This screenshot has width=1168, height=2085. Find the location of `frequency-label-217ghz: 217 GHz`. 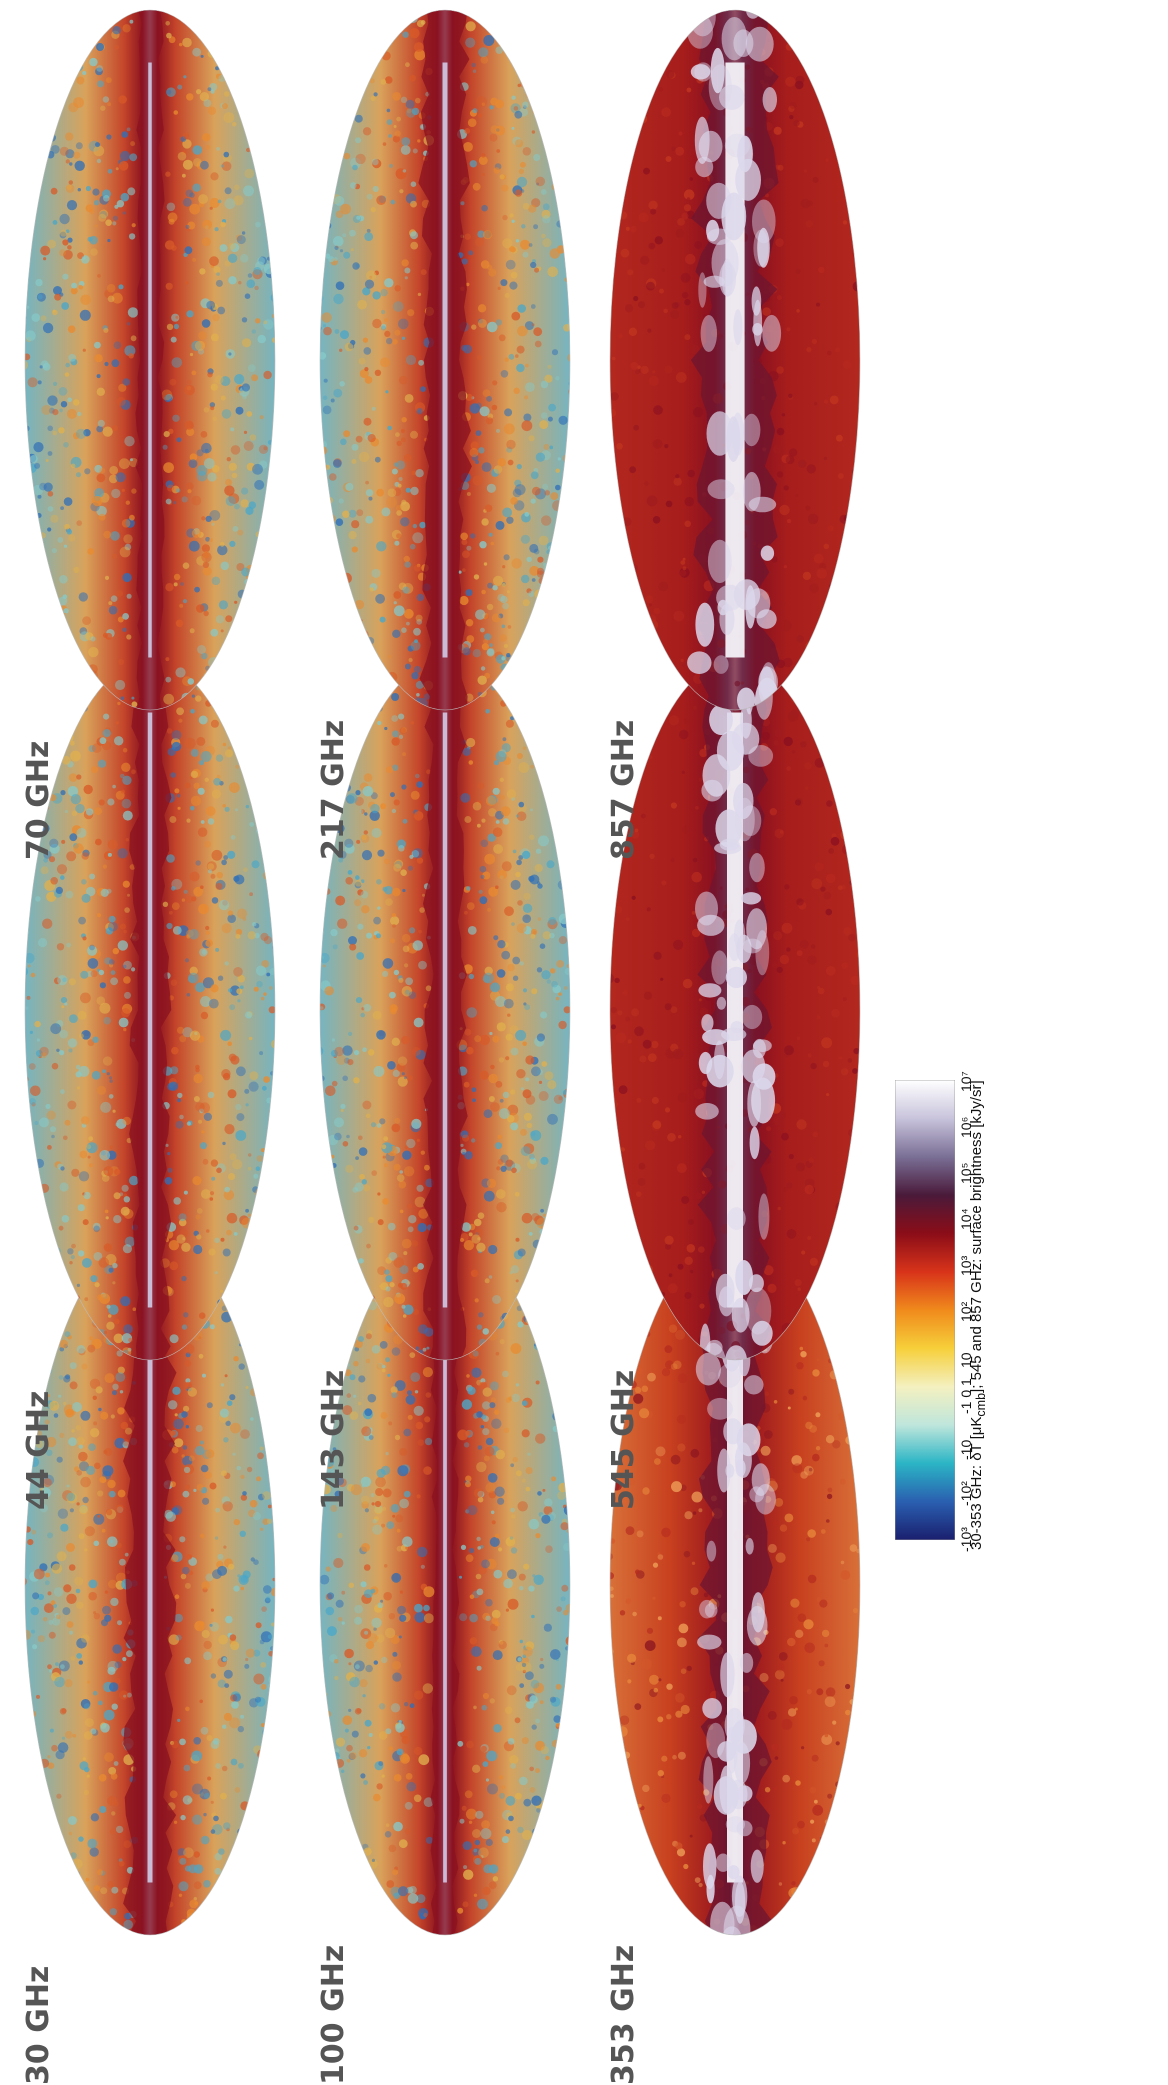

frequency-label-217ghz: 217 GHz is located at coordinates (333, 790).